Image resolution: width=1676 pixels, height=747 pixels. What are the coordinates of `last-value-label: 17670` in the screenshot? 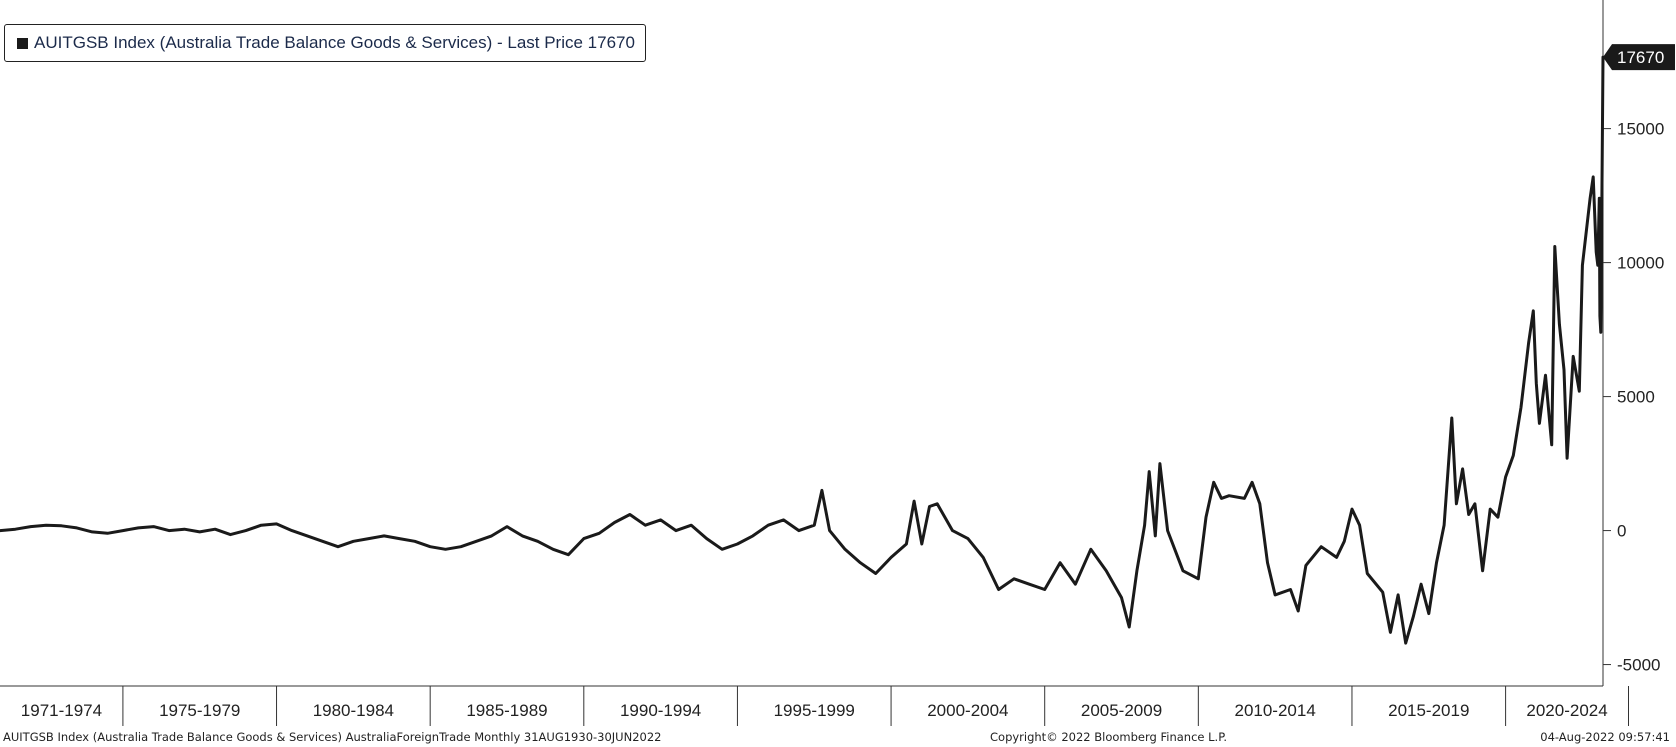 It's located at (1640, 57).